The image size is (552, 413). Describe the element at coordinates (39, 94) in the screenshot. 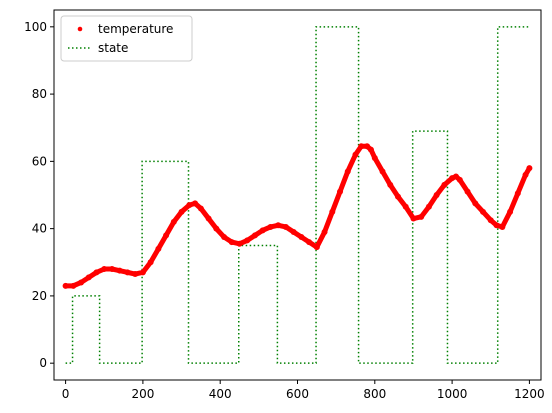

I see `y-tick-label: 80` at that location.